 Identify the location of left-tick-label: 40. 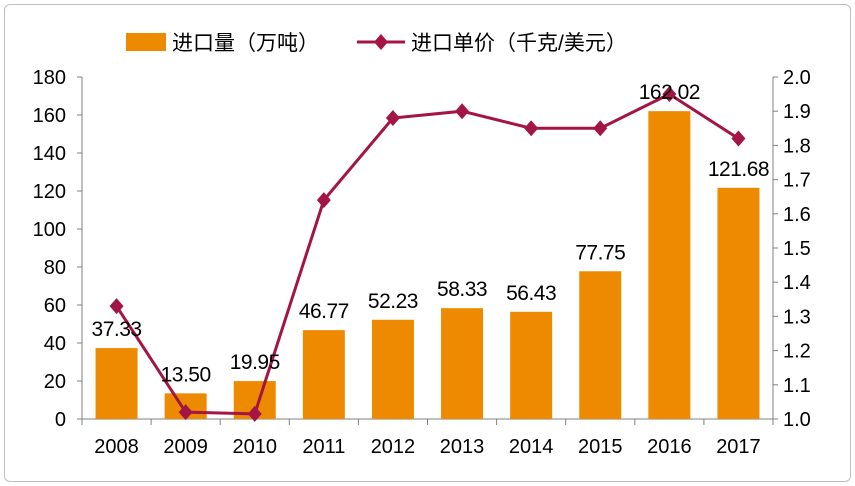
(55, 344).